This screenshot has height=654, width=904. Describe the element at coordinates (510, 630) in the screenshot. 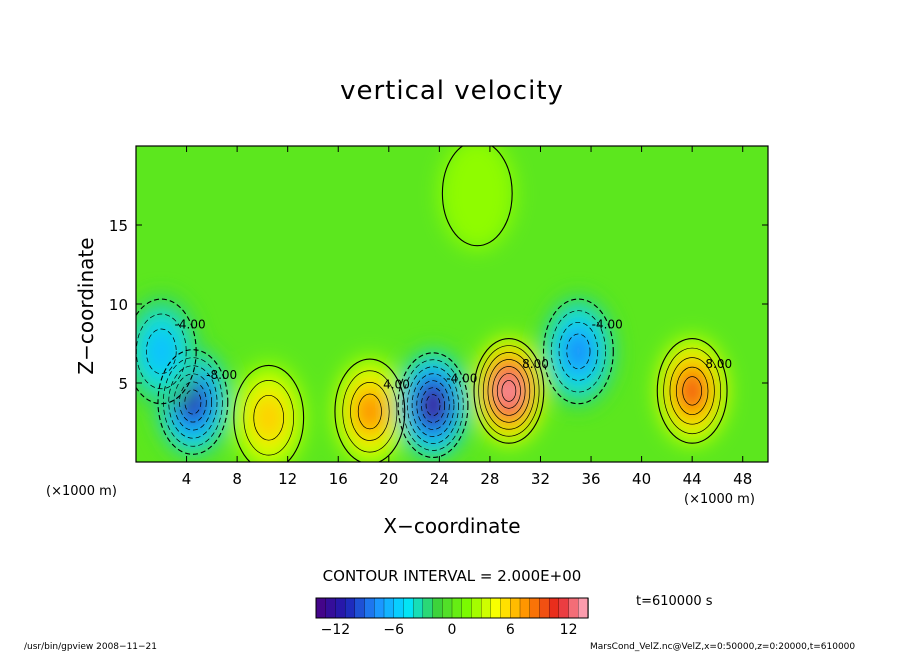

I see `colorbar-tick-label: 6` at that location.